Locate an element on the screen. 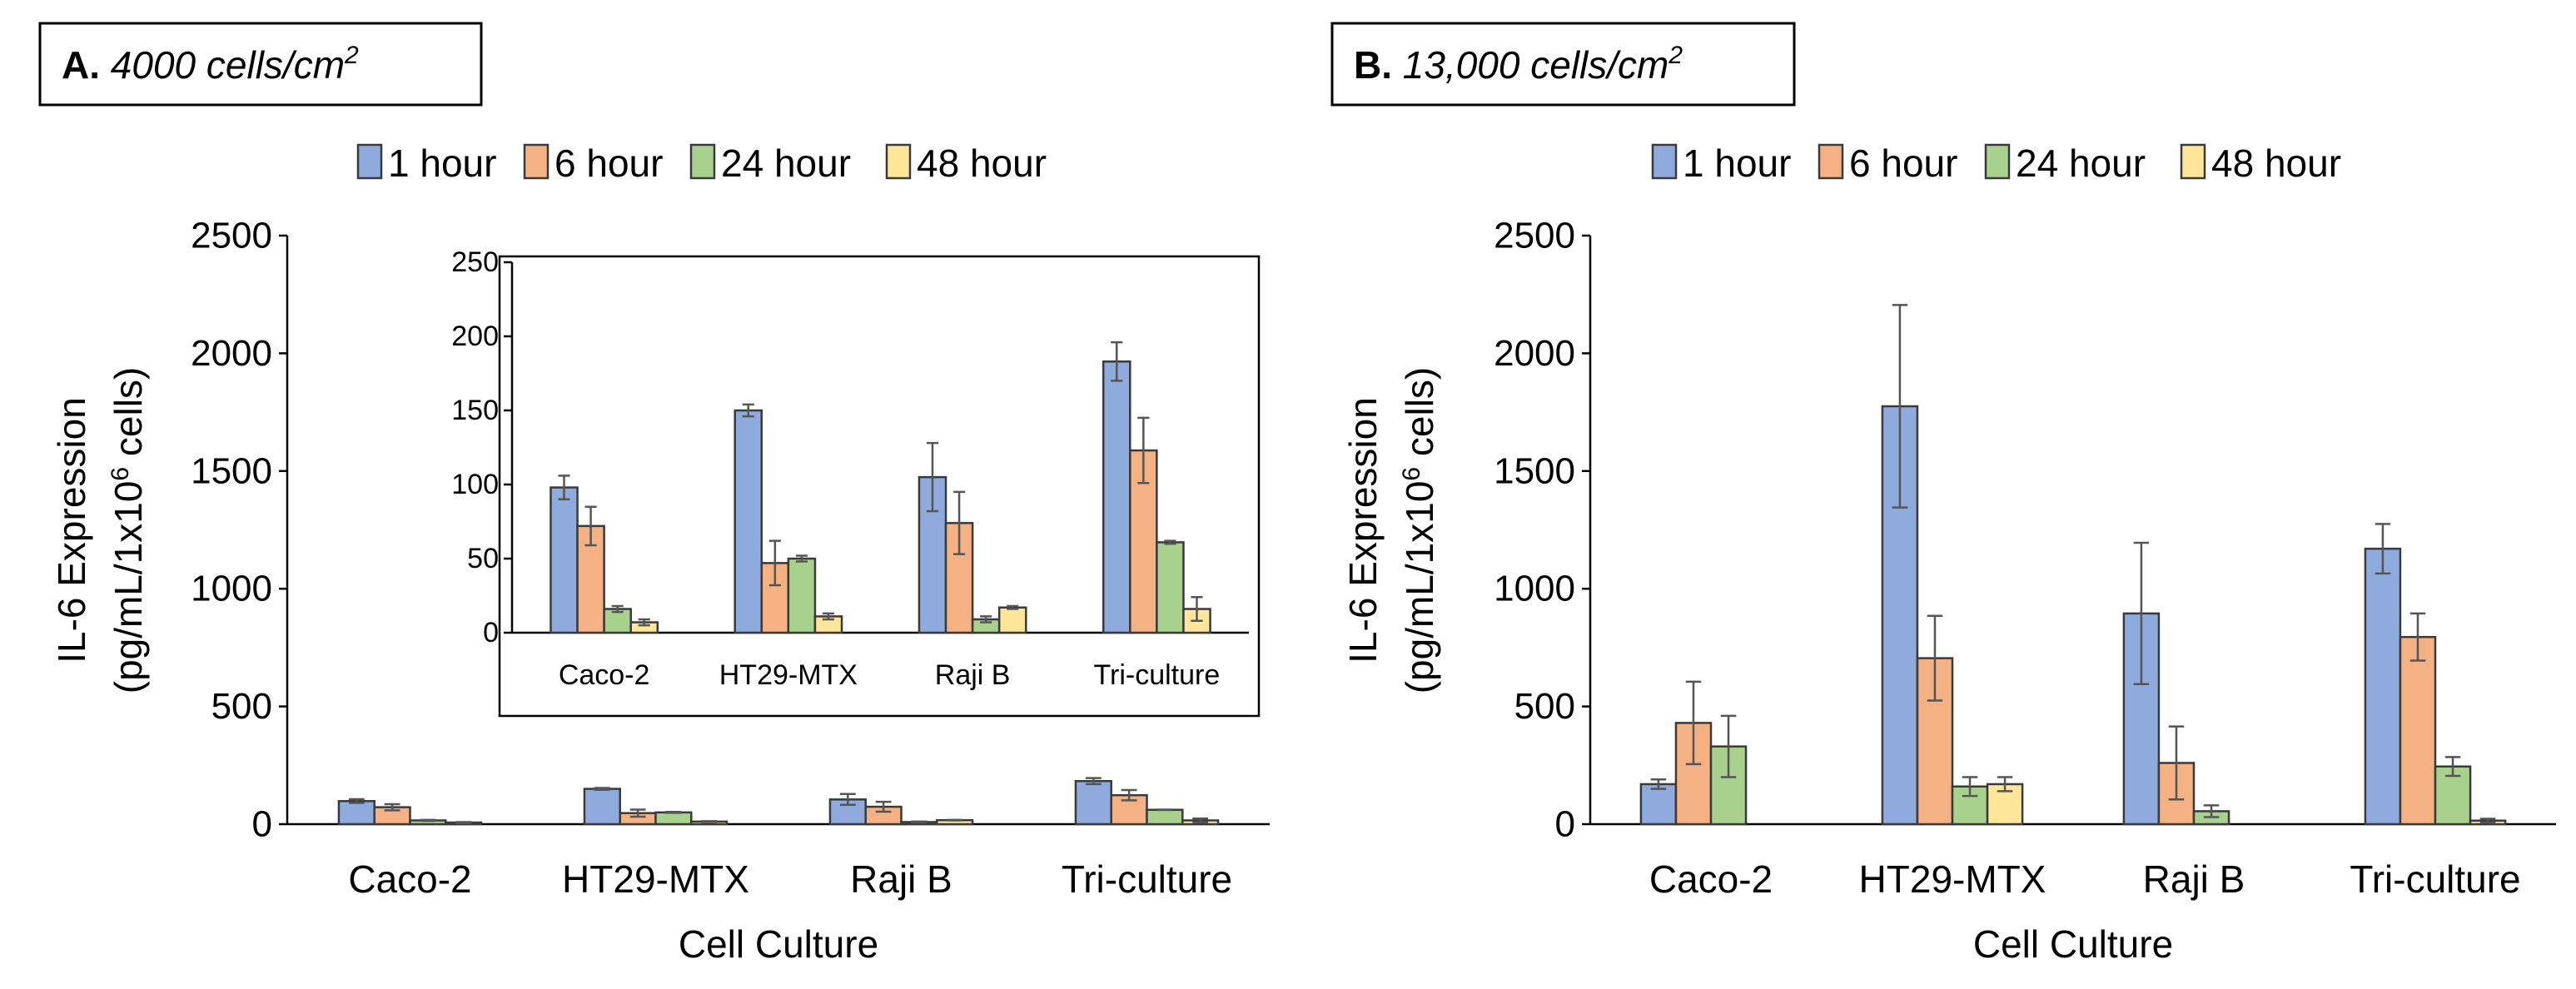  panel-b-tick-label-3: 1500 is located at coordinates (1534, 471).